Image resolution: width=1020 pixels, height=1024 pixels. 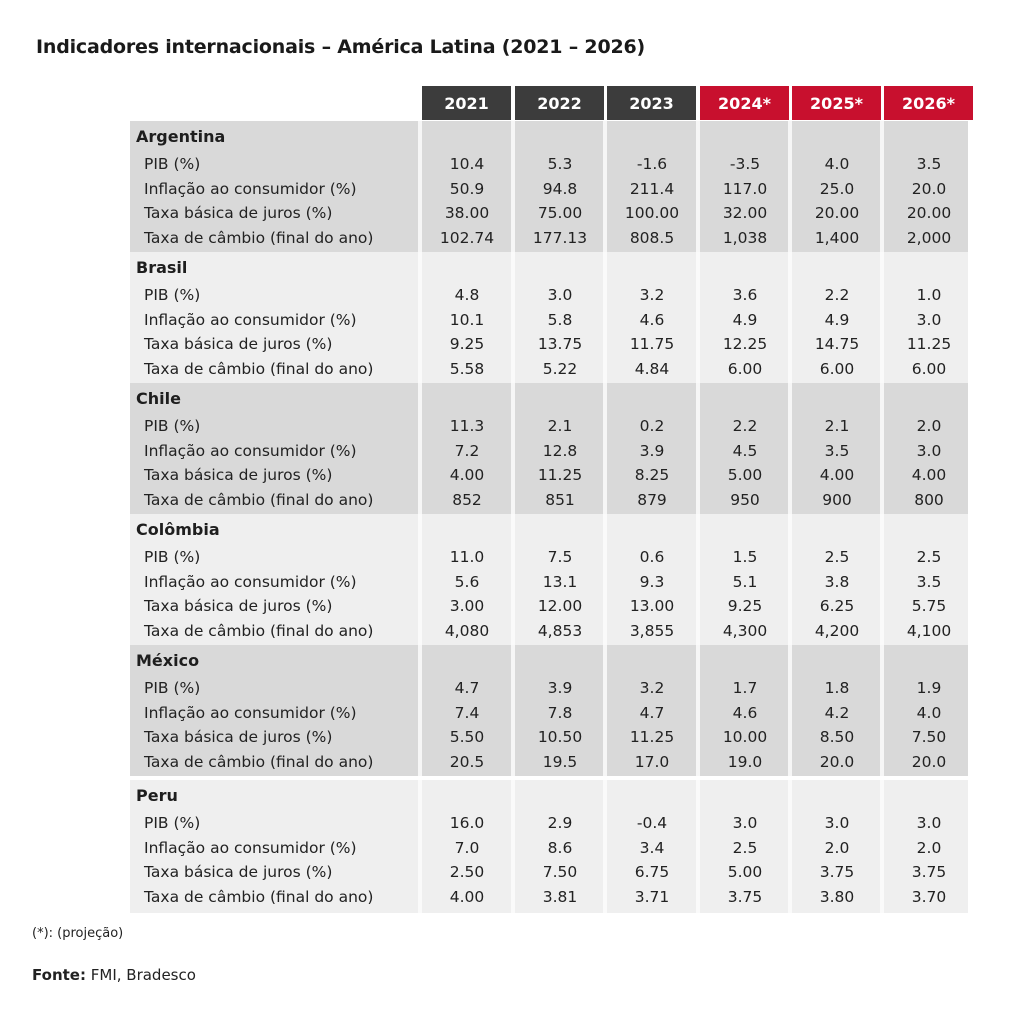 I want to click on footnote: (*): (projeção), so click(x=78, y=933).